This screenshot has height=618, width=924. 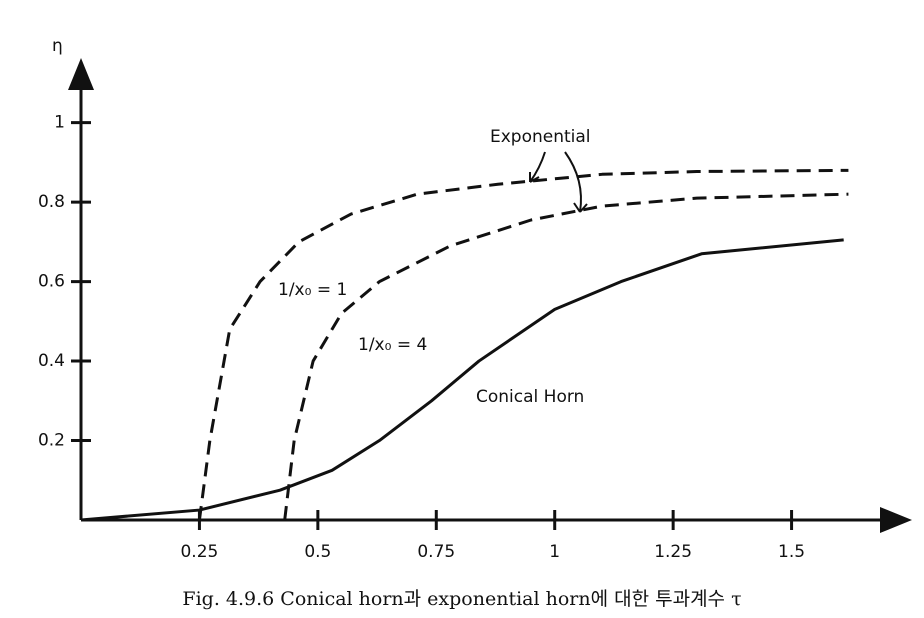 I want to click on x-tick-label: 1.5, so click(x=791, y=552).